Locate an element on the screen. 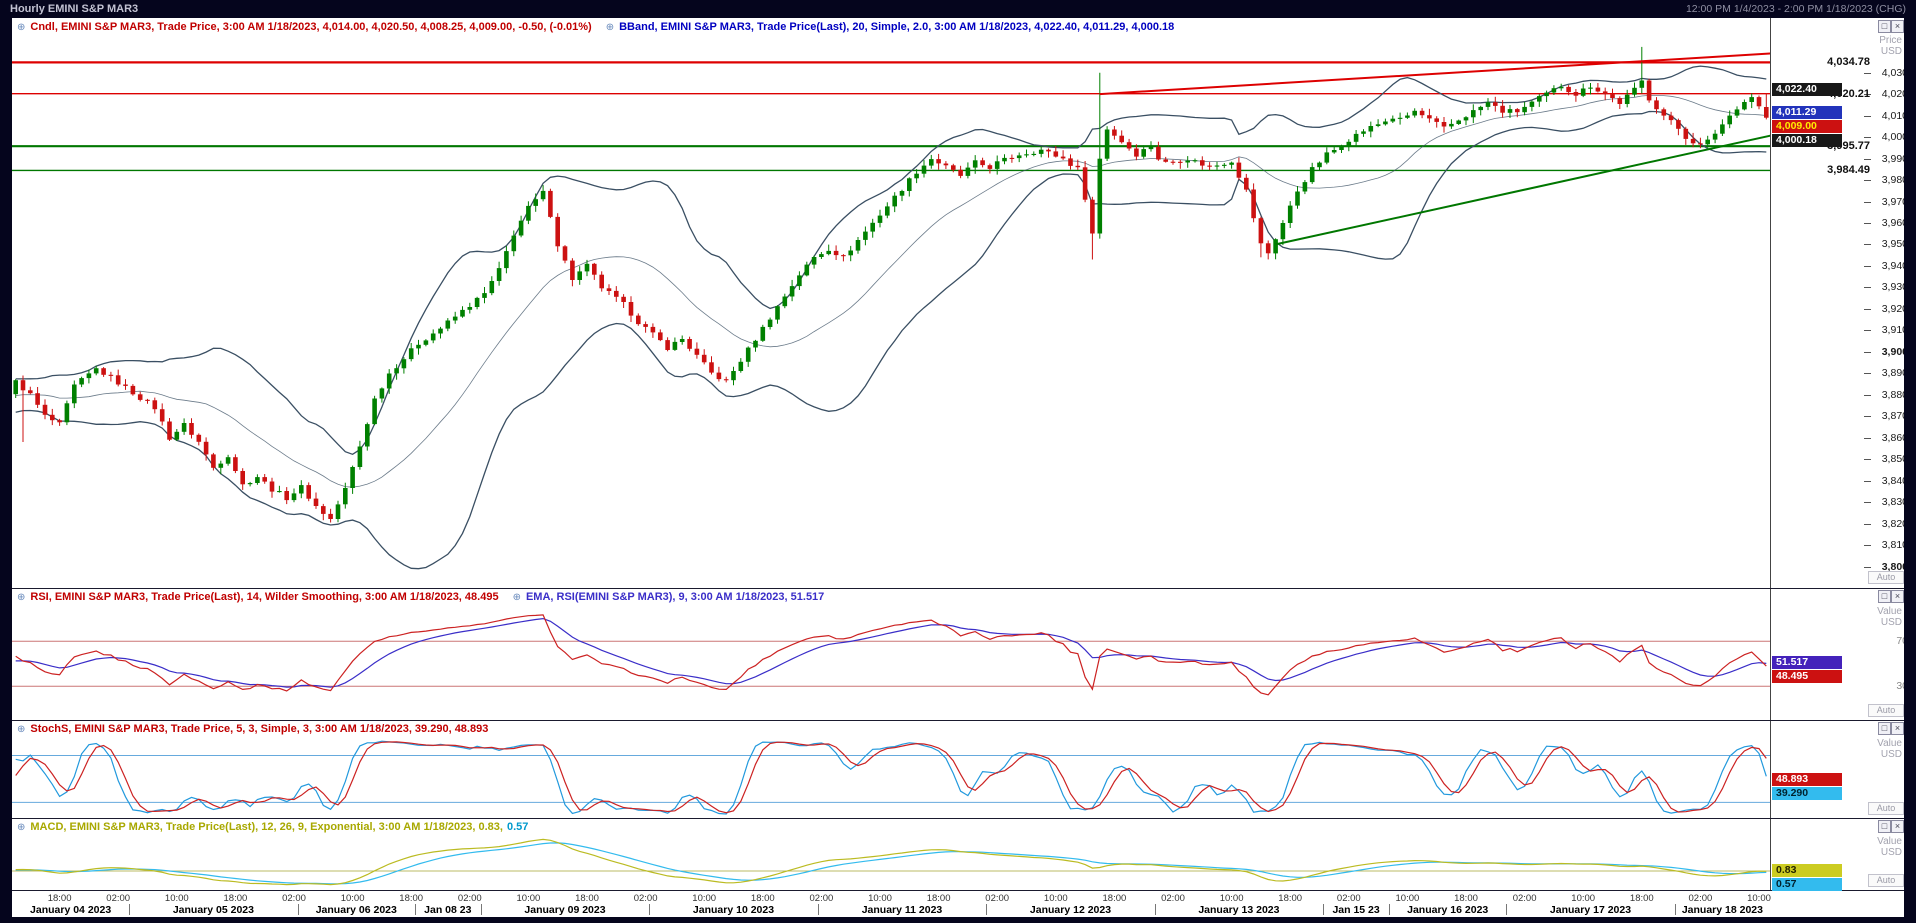  horizontal-support-resistance-lines is located at coordinates (891, 116).